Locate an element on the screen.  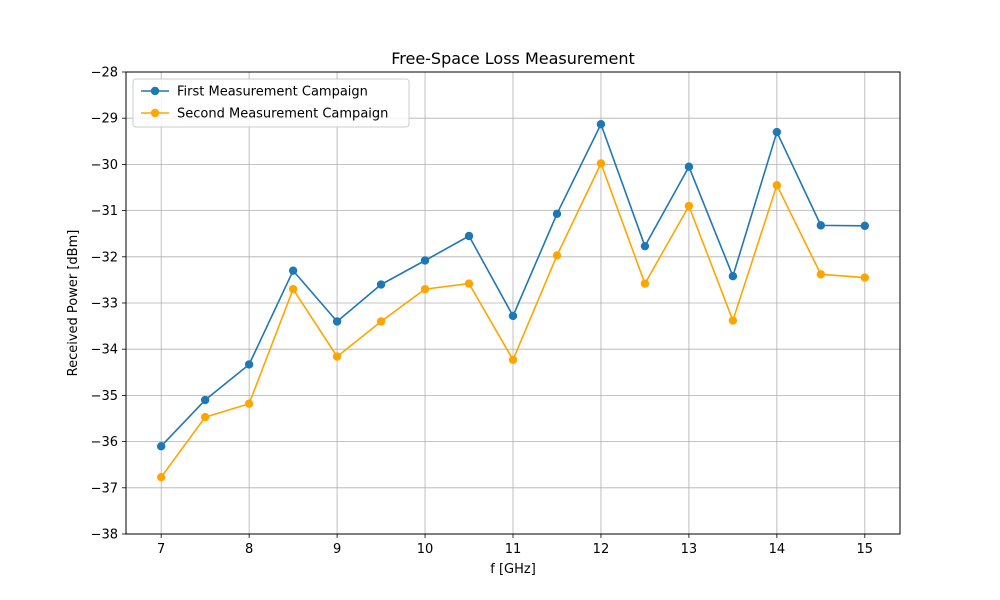
x-tick-label: 7 is located at coordinates (161, 549).